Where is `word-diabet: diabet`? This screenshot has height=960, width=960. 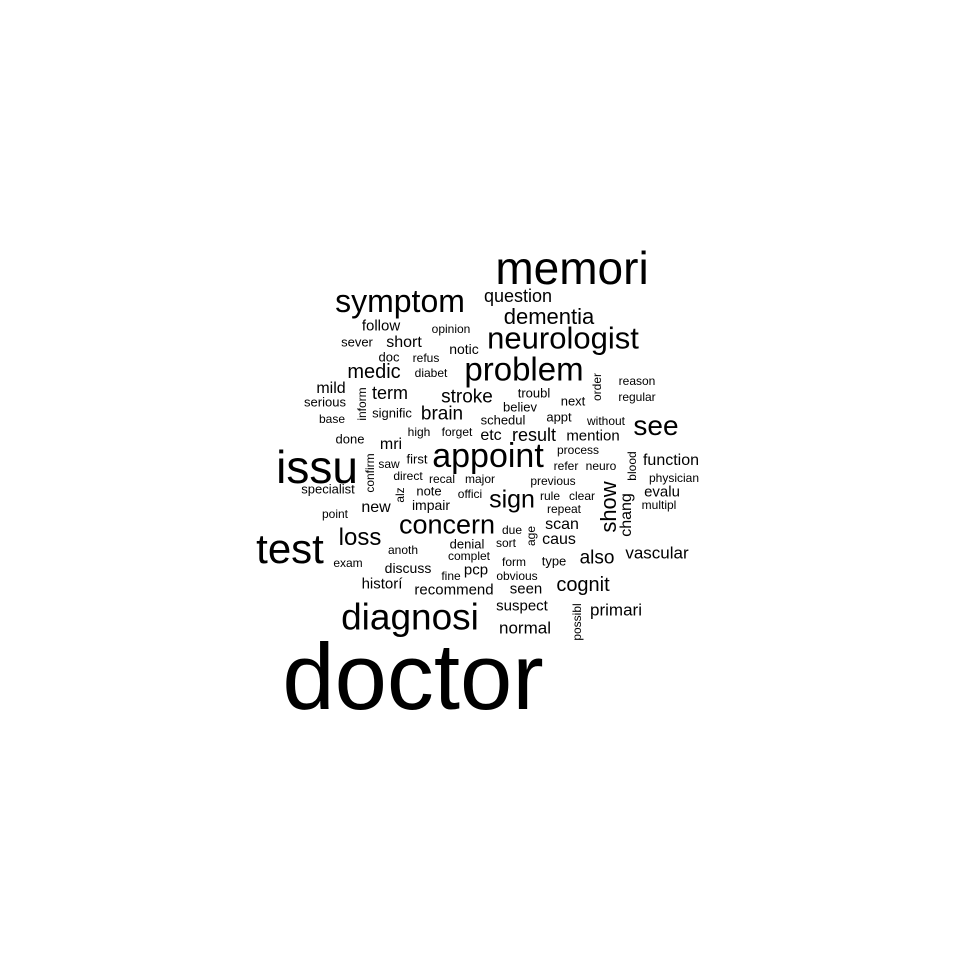 word-diabet: diabet is located at coordinates (431, 373).